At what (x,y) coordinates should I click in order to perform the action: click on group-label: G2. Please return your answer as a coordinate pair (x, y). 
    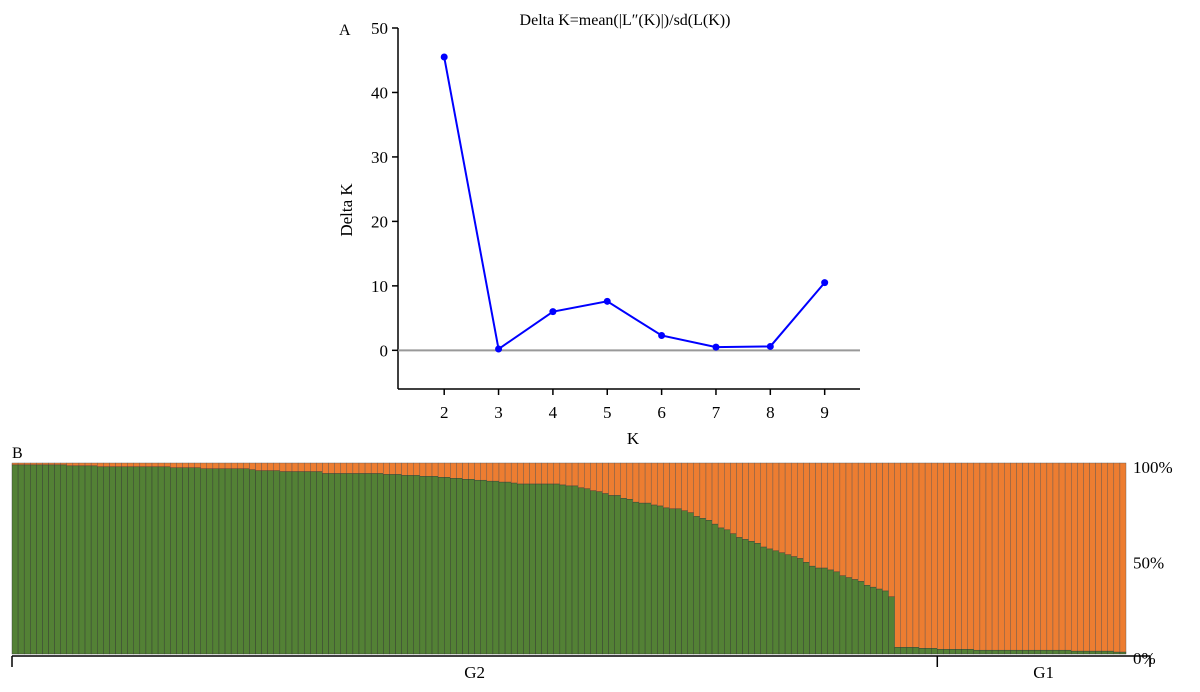
    Looking at the image, I should click on (474, 672).